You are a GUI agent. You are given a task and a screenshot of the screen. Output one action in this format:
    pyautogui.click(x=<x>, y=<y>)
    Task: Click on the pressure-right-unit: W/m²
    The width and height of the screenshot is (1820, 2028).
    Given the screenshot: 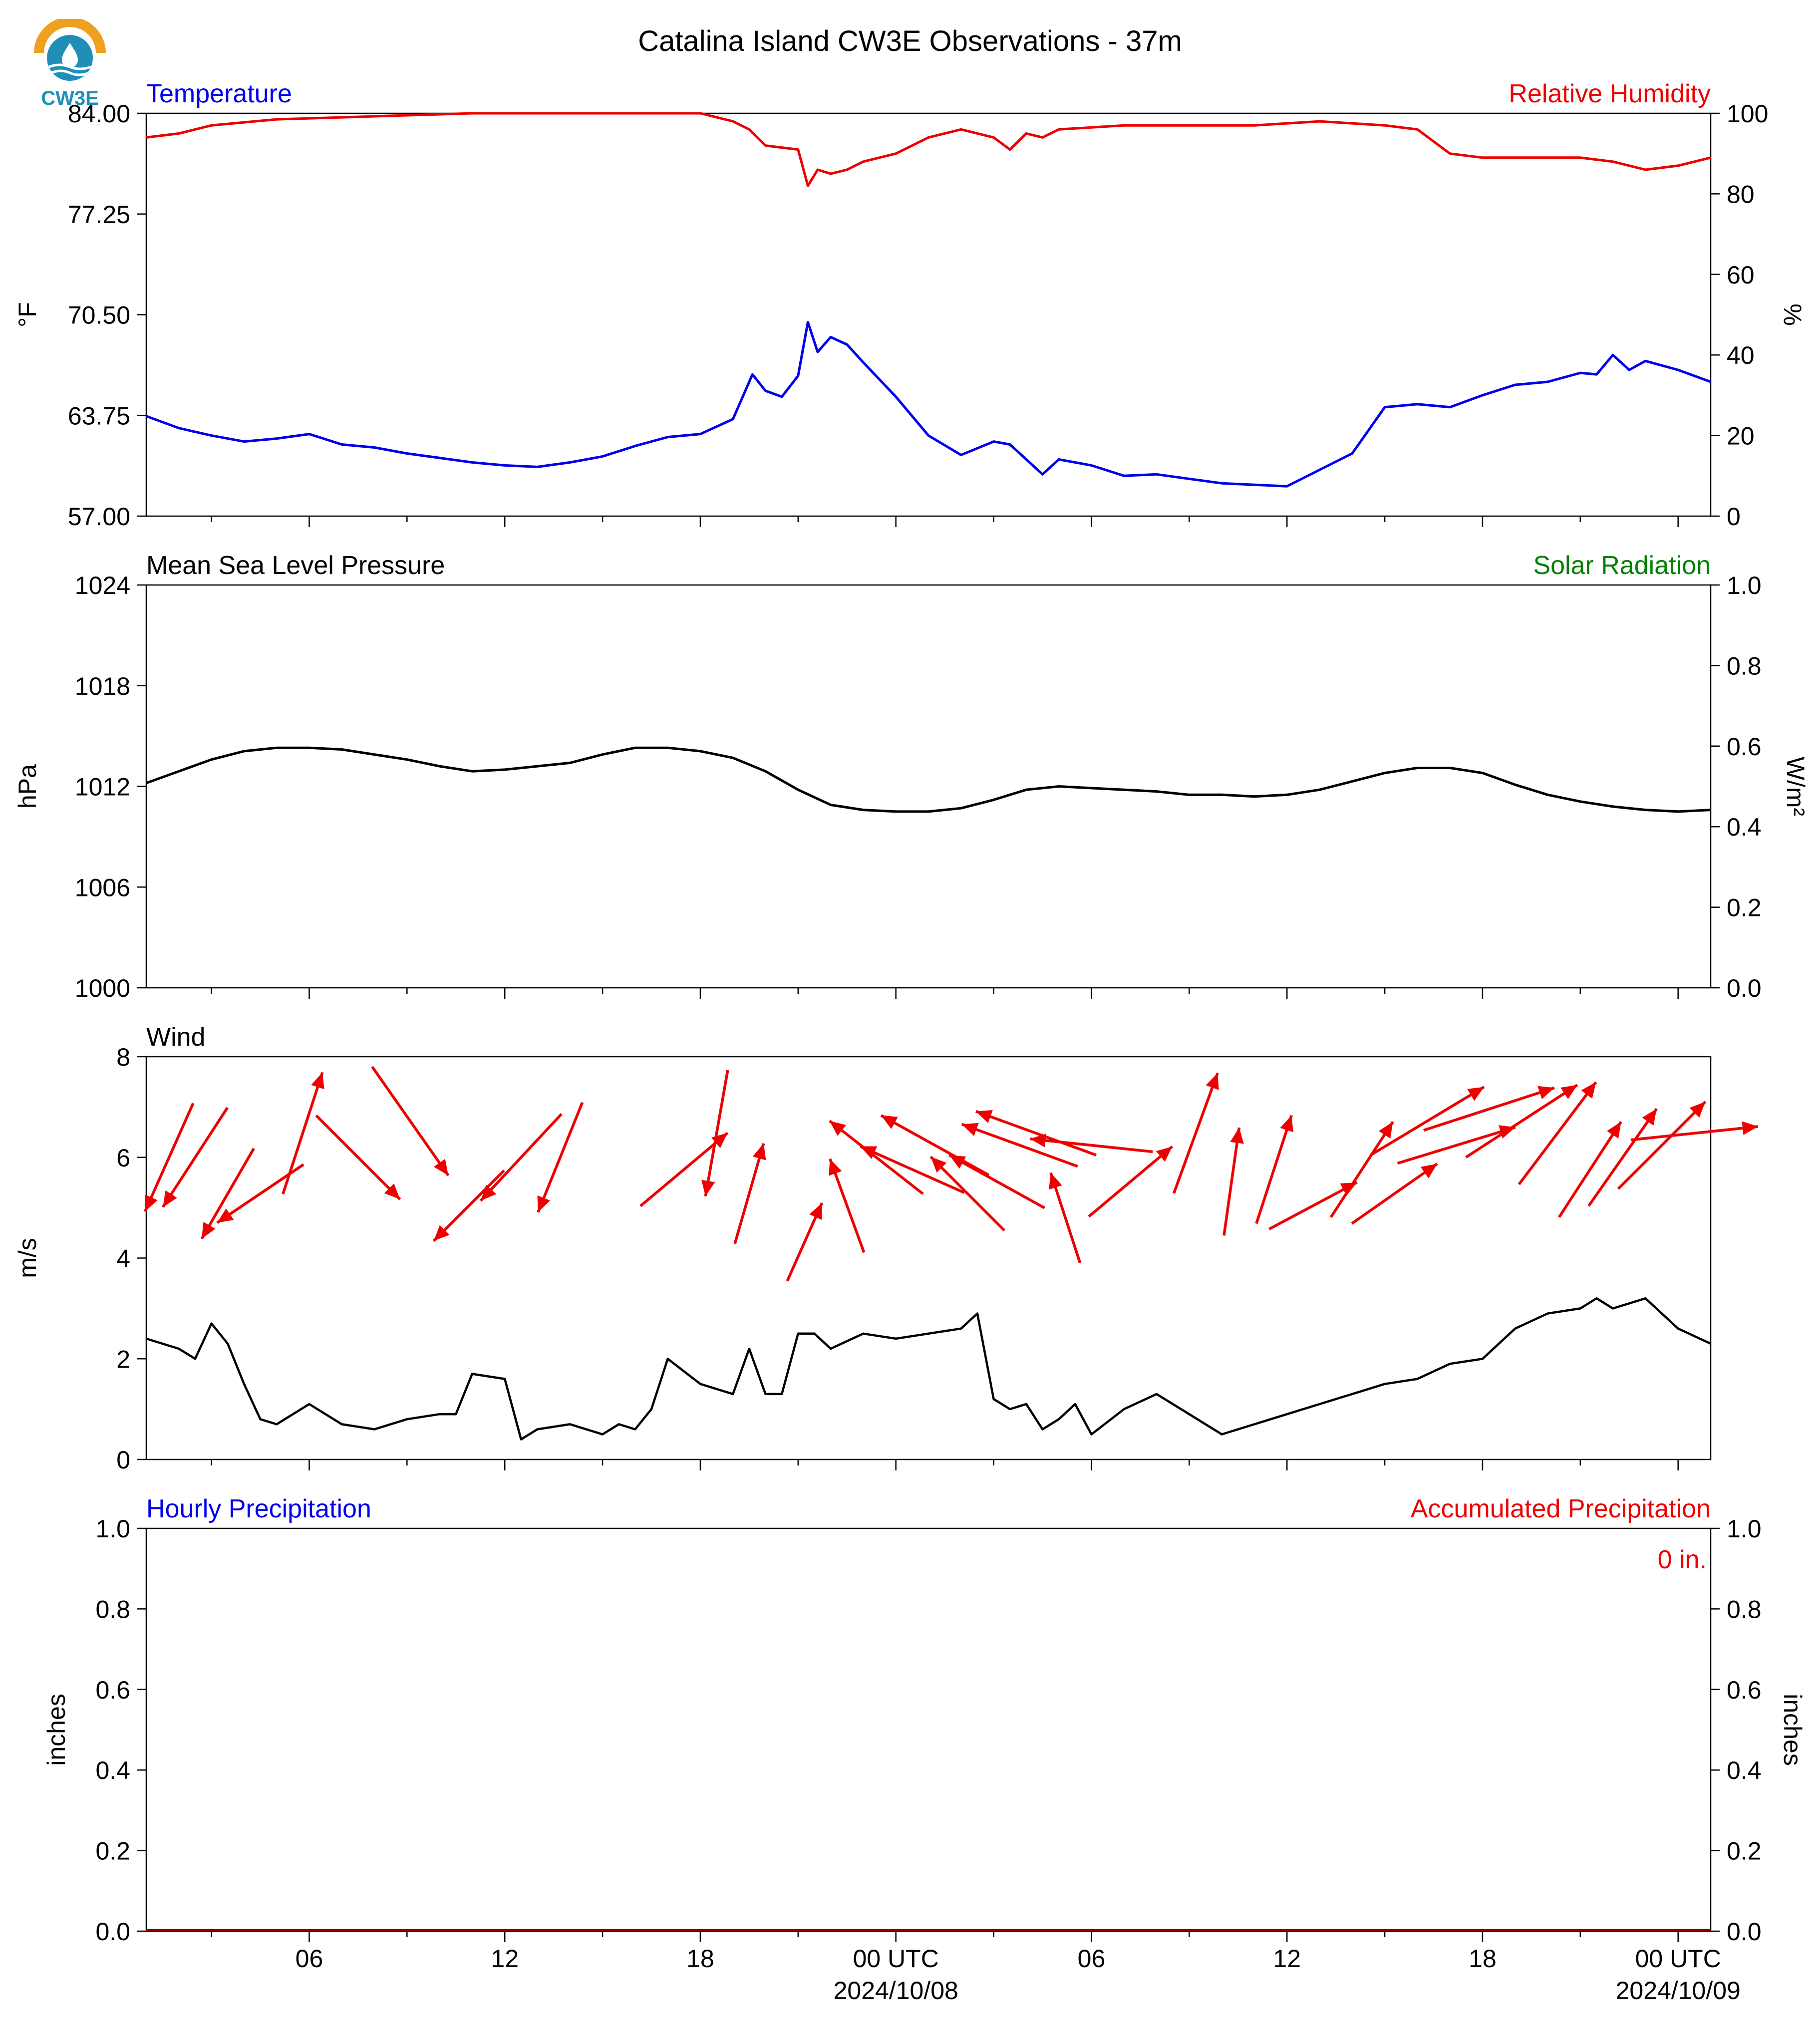 What is the action you would take?
    pyautogui.click(x=1796, y=786)
    